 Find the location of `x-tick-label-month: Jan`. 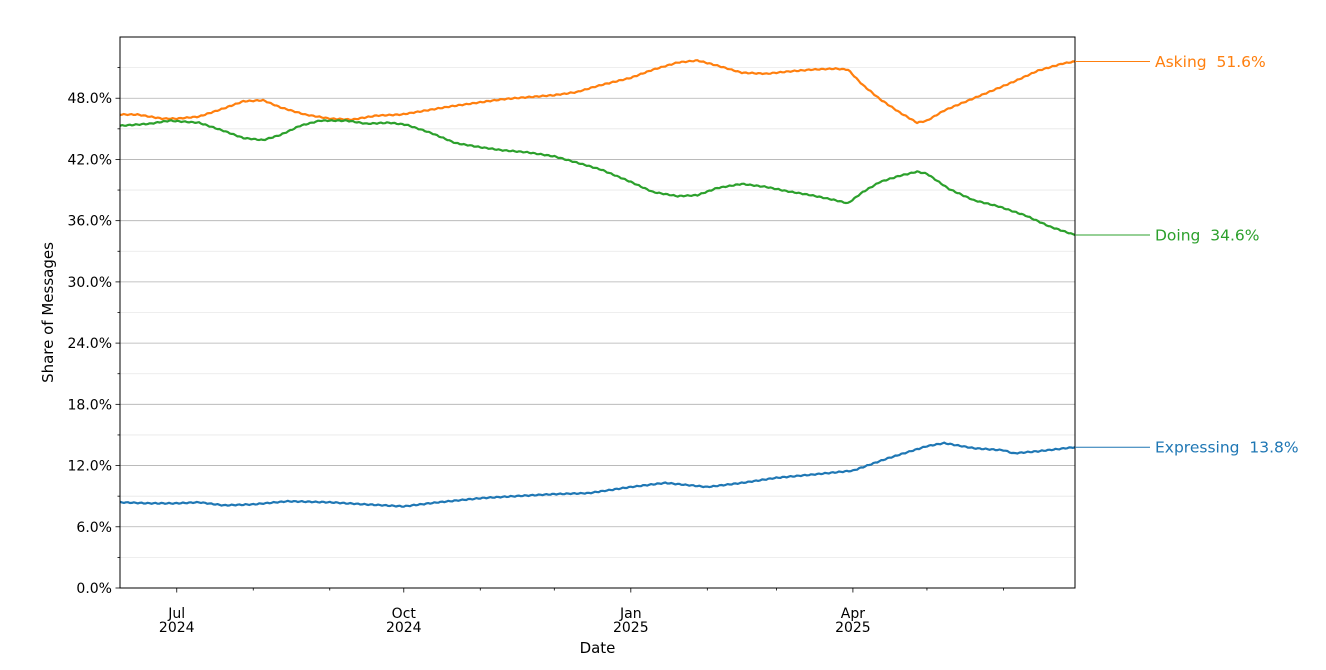

x-tick-label-month: Jan is located at coordinates (630, 614).